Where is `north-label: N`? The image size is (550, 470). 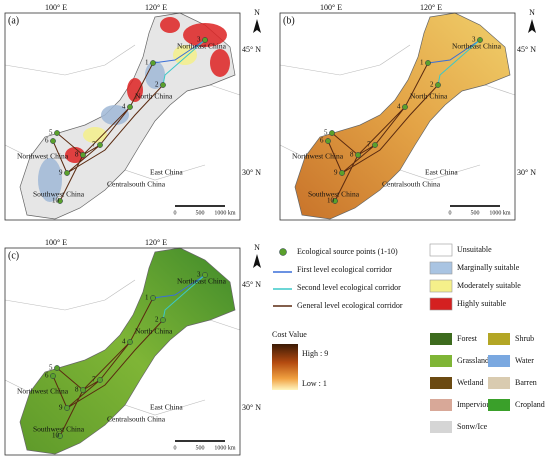
north-label: N is located at coordinates (257, 247).